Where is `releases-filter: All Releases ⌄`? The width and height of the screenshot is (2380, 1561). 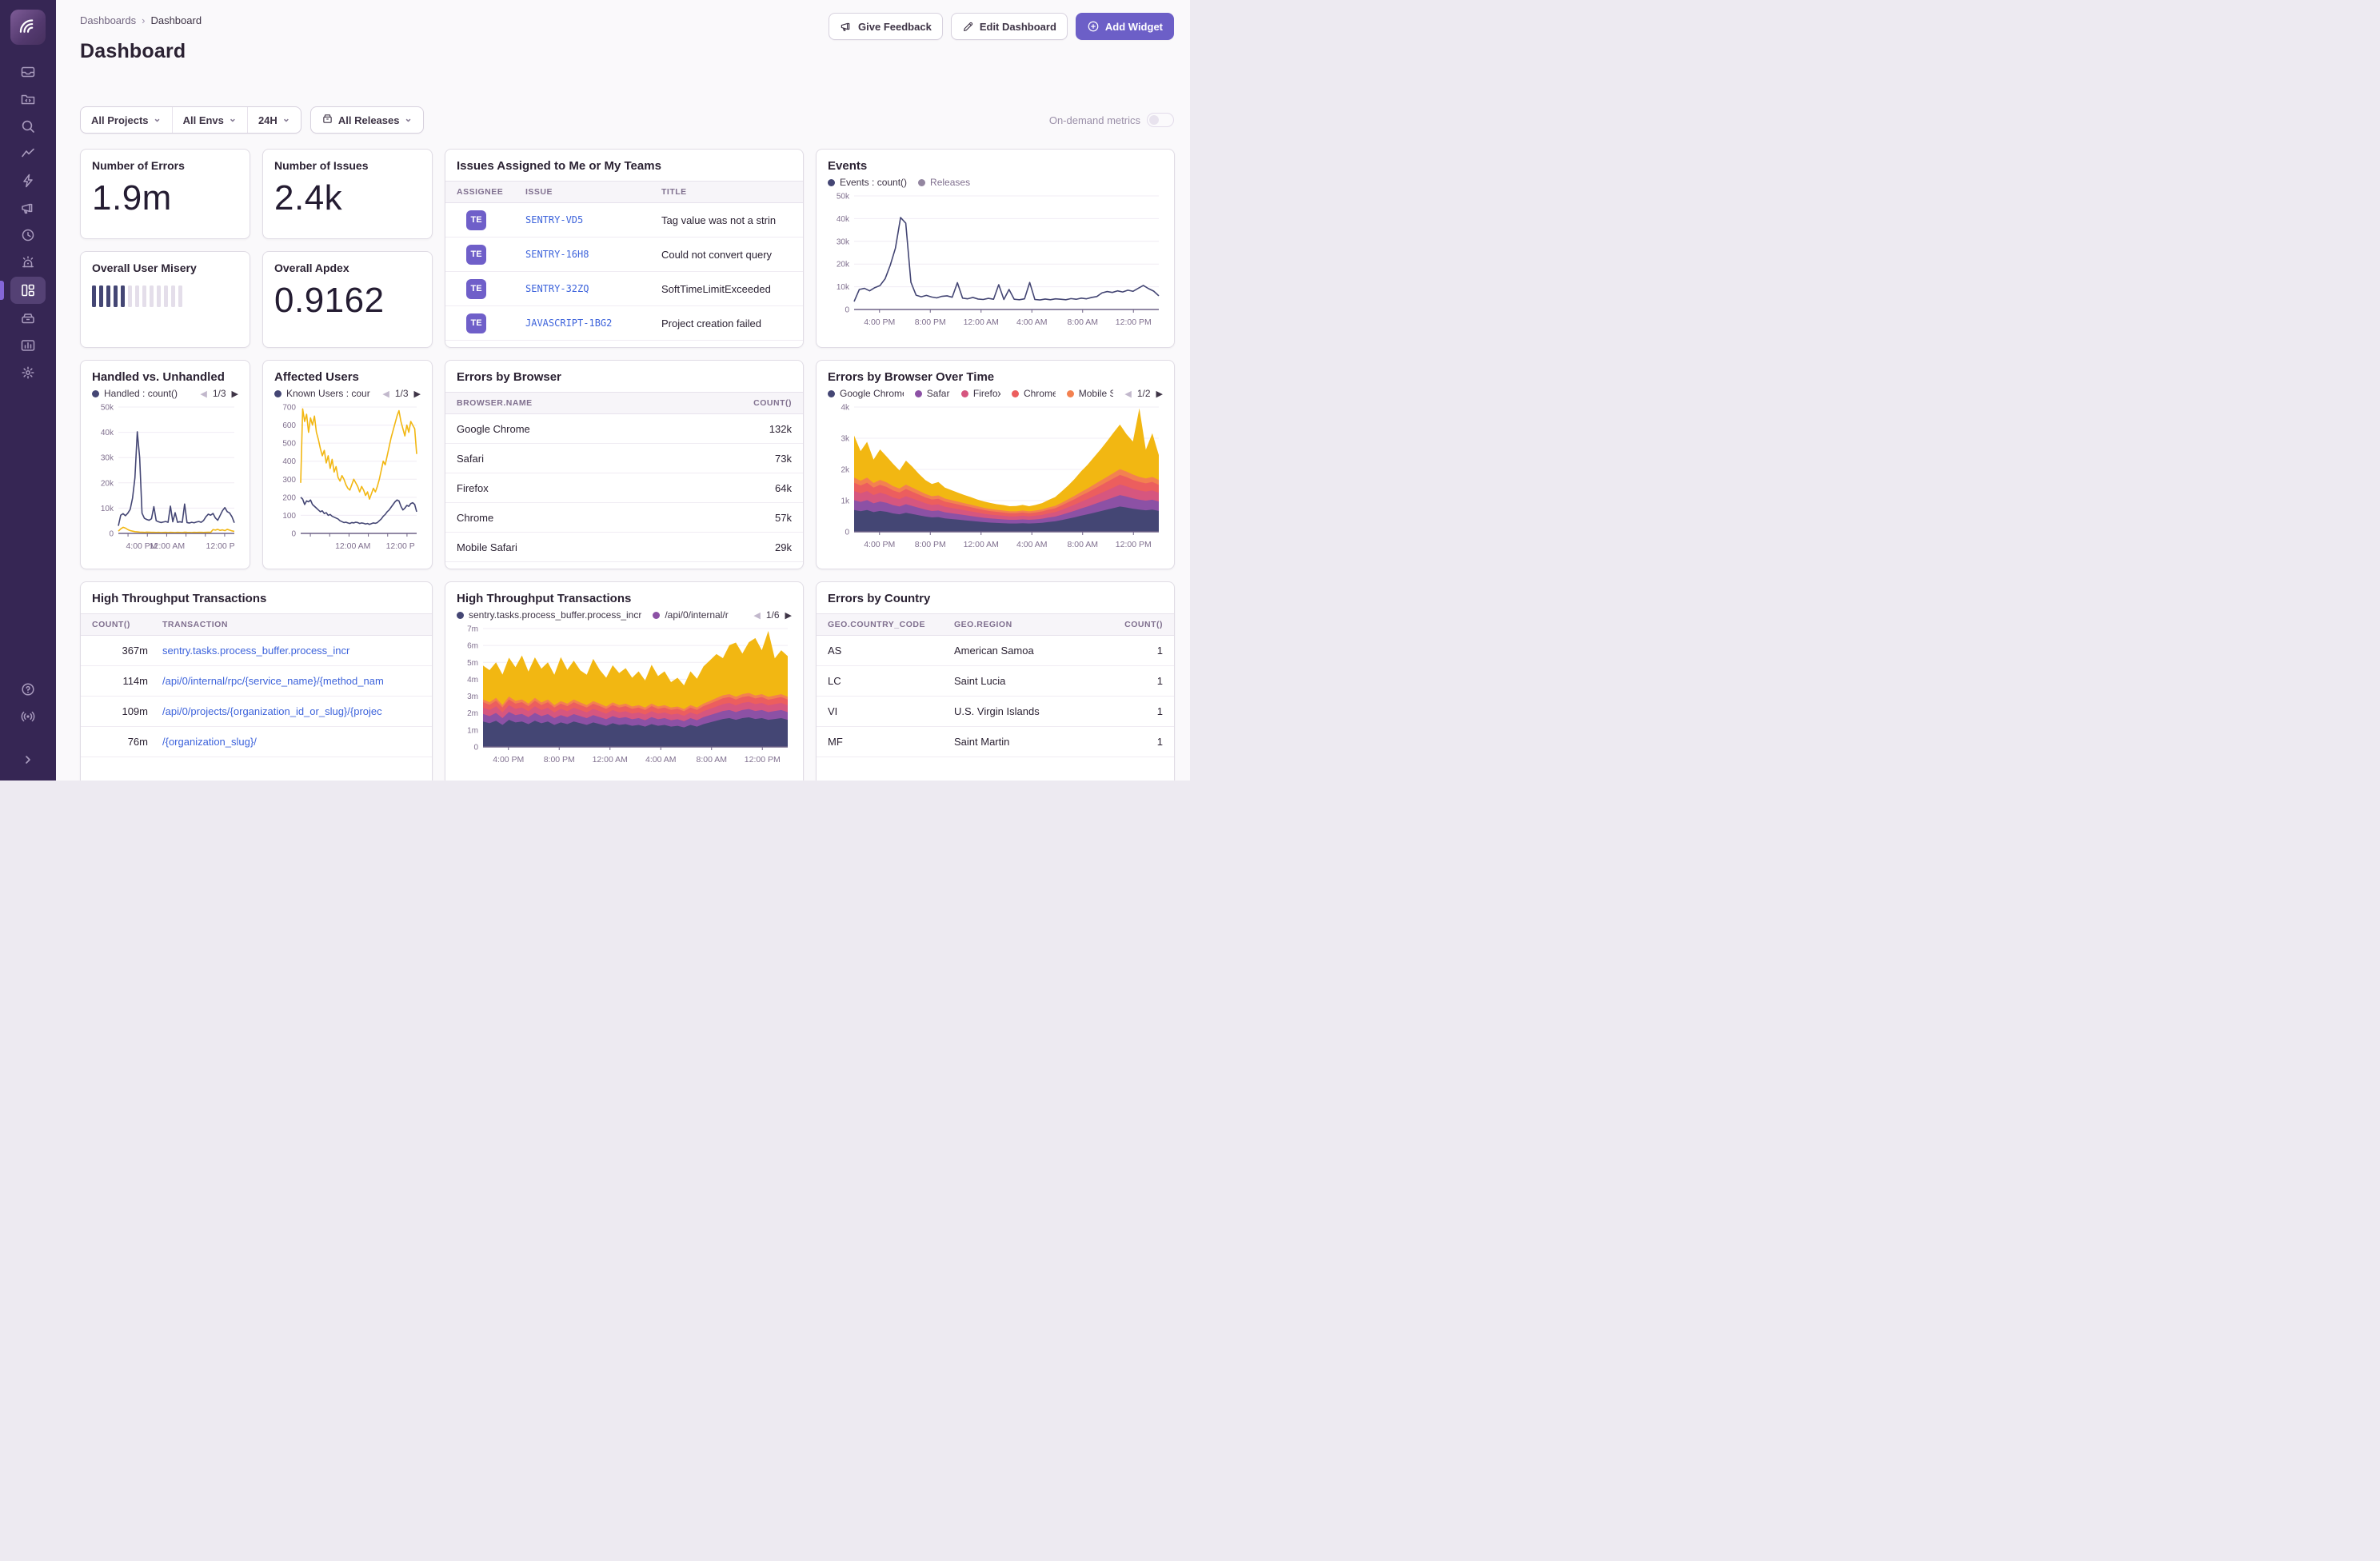 releases-filter: All Releases ⌄ is located at coordinates (367, 120).